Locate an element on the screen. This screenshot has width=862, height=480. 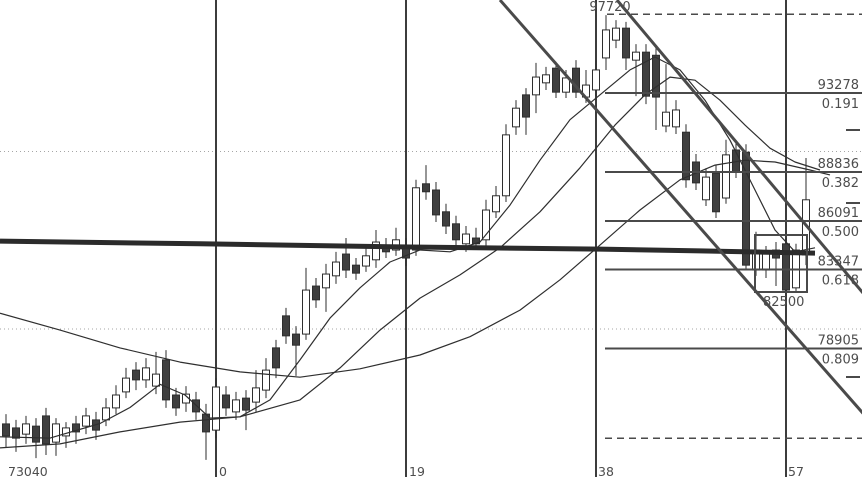
fib-price-label: 88836 is located at coordinates (838, 164).